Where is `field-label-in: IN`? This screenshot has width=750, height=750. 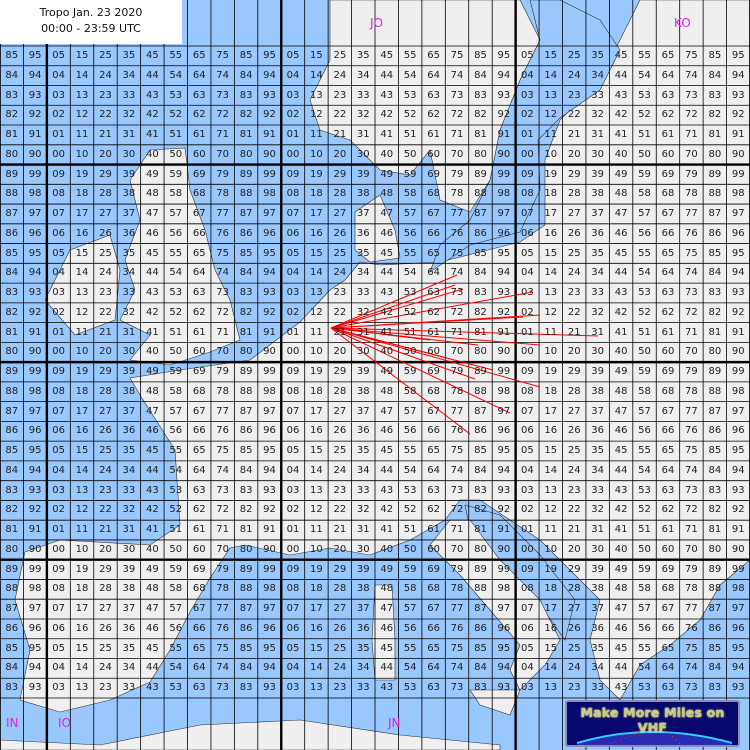
field-label-in: IN is located at coordinates (12, 723).